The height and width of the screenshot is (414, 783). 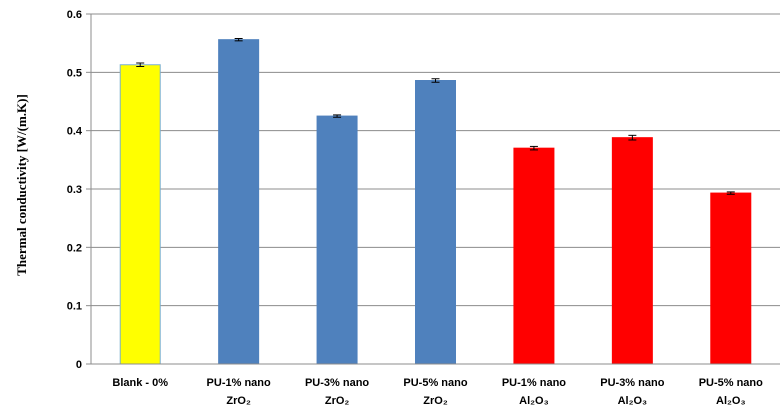 I want to click on y-tick-label: 0.5, so click(x=74, y=73).